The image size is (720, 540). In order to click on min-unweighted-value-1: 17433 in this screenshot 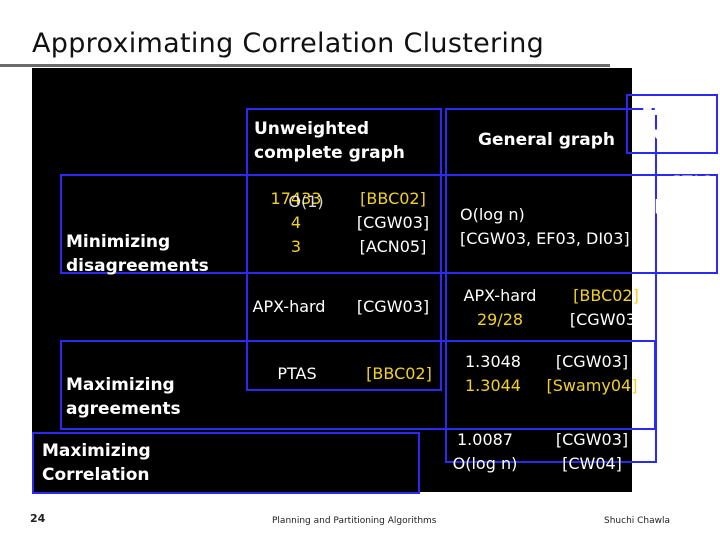, I will do `click(296, 198)`.